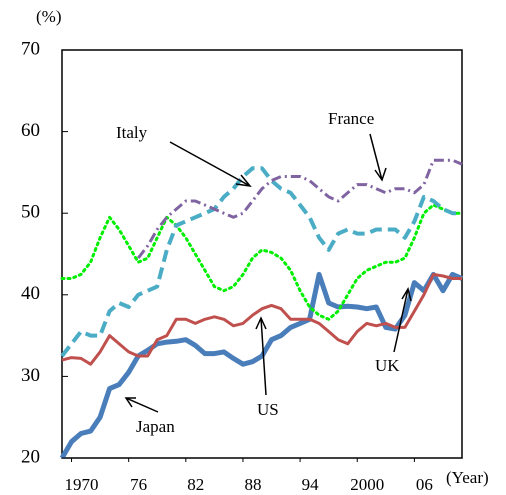 The height and width of the screenshot is (495, 506). What do you see at coordinates (30, 293) in the screenshot?
I see `y-tick-label: 40` at bounding box center [30, 293].